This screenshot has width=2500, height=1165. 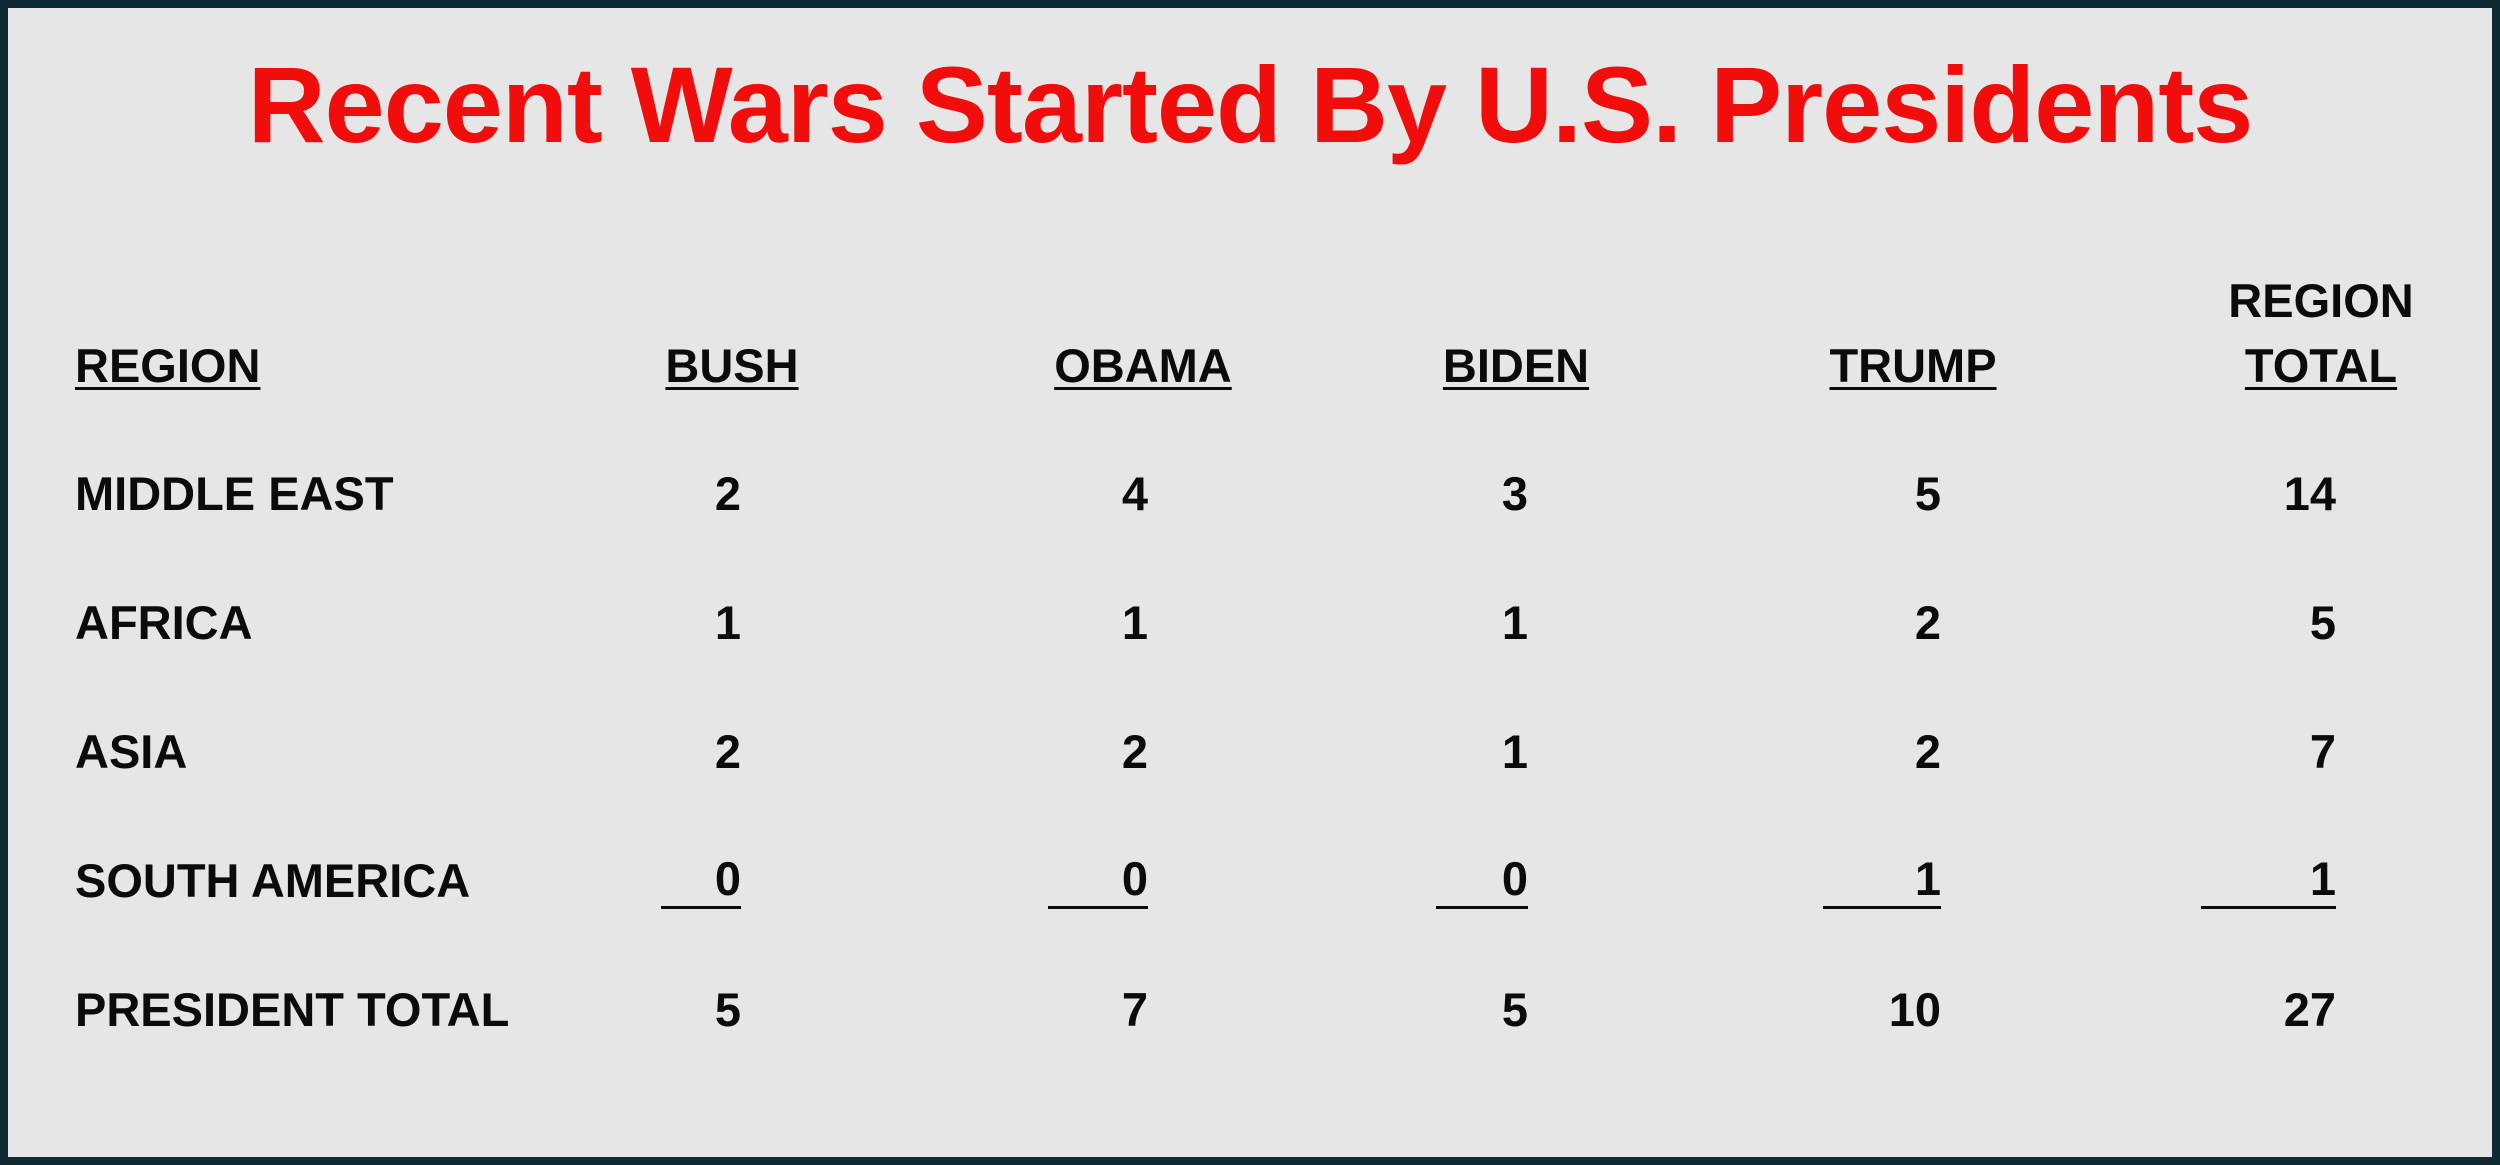 What do you see at coordinates (1134, 751) in the screenshot?
I see `cell-obama: 2` at bounding box center [1134, 751].